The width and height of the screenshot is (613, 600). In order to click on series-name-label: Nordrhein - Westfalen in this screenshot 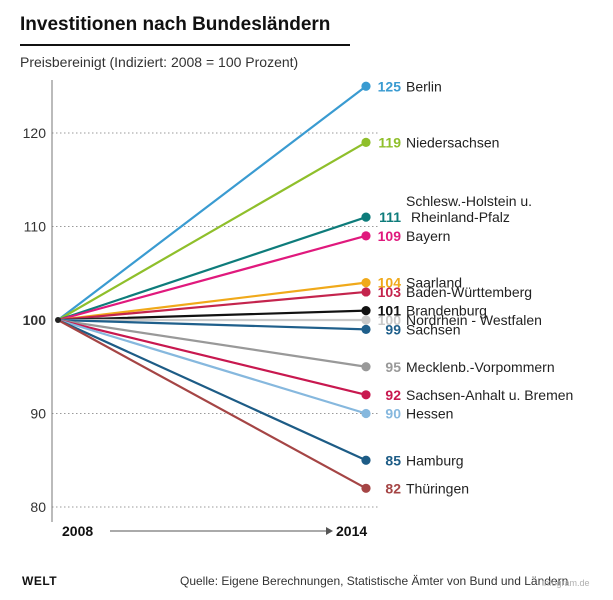, I will do `click(474, 320)`.